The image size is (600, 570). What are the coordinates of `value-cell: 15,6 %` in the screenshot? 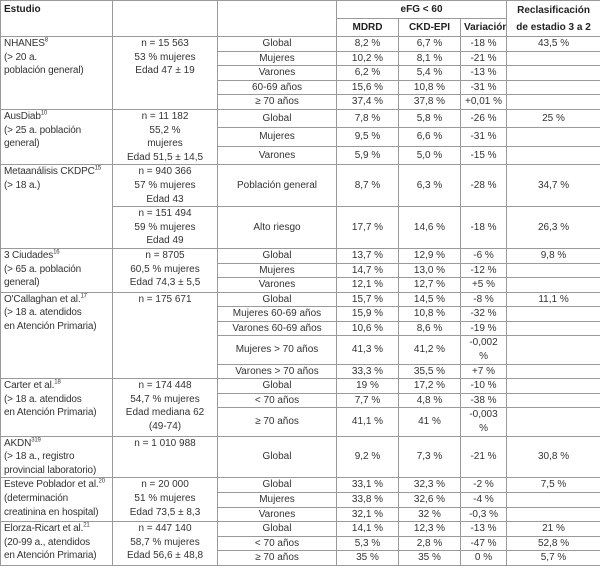 It's located at (367, 87).